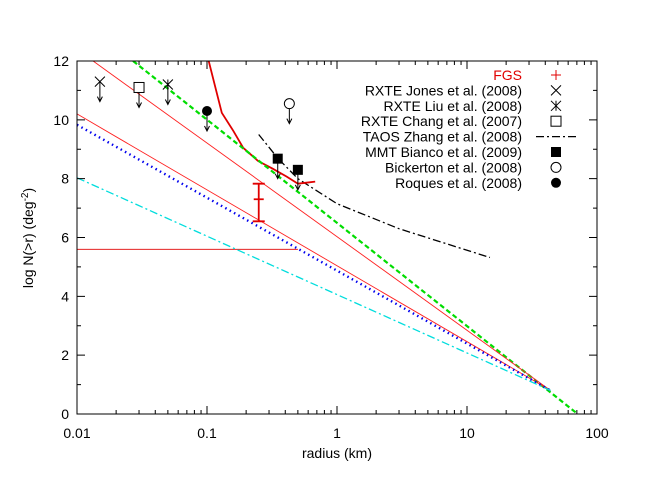 This screenshot has width=647, height=491. What do you see at coordinates (65, 355) in the screenshot?
I see `y-tick-label-1: 2` at bounding box center [65, 355].